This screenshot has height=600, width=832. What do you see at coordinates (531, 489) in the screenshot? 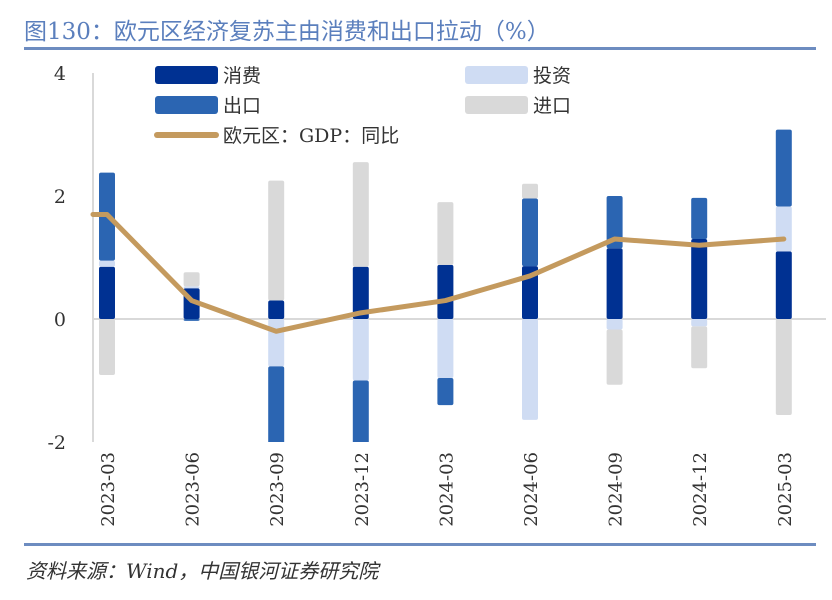
I see `x-tick-label: 2024-06` at bounding box center [531, 489].